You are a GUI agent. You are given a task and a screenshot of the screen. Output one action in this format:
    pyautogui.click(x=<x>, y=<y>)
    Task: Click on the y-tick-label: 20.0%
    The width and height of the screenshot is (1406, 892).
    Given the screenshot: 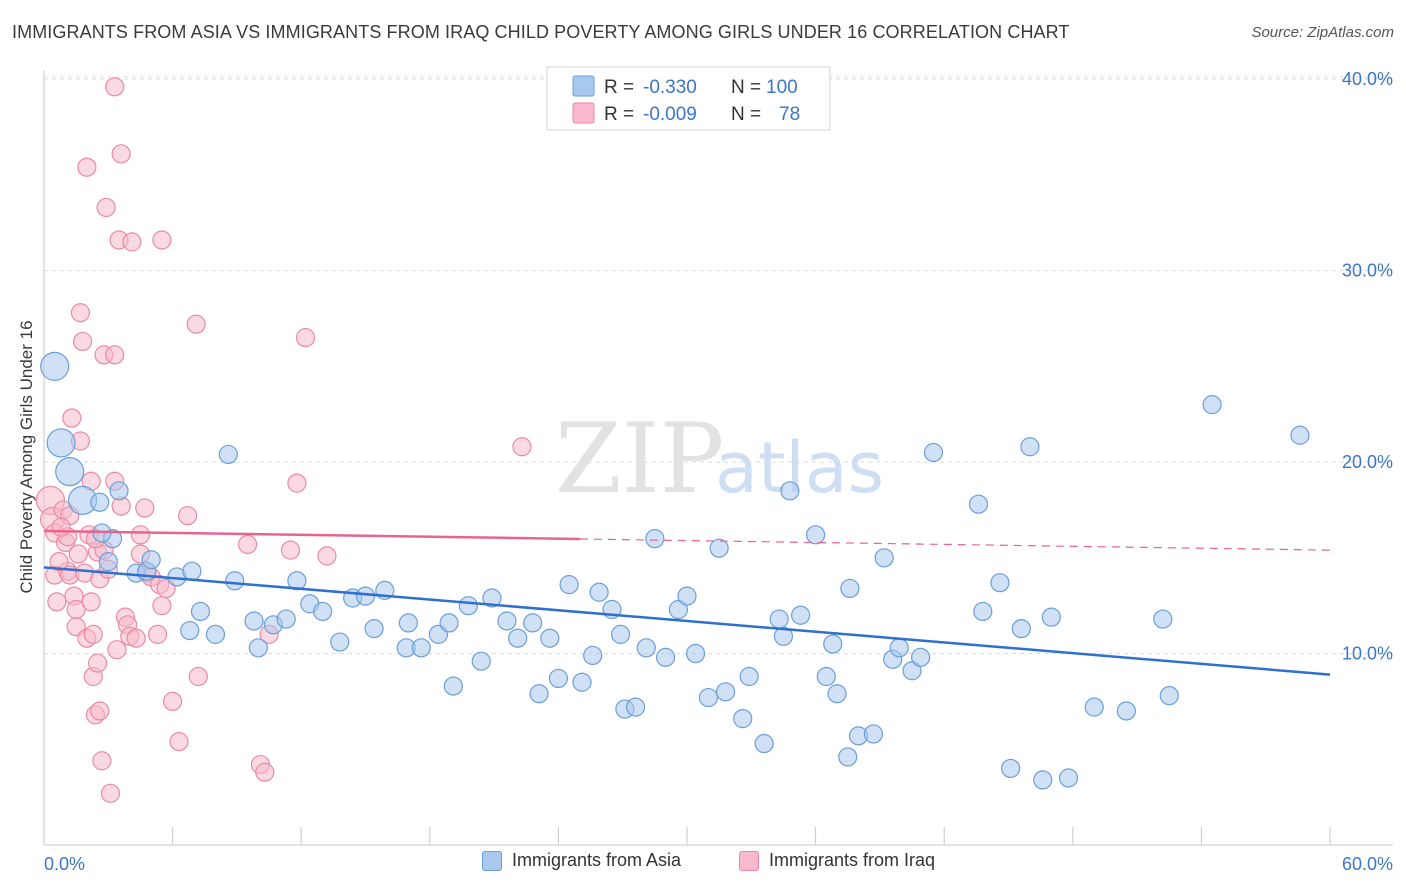 What is the action you would take?
    pyautogui.click(x=1367, y=462)
    